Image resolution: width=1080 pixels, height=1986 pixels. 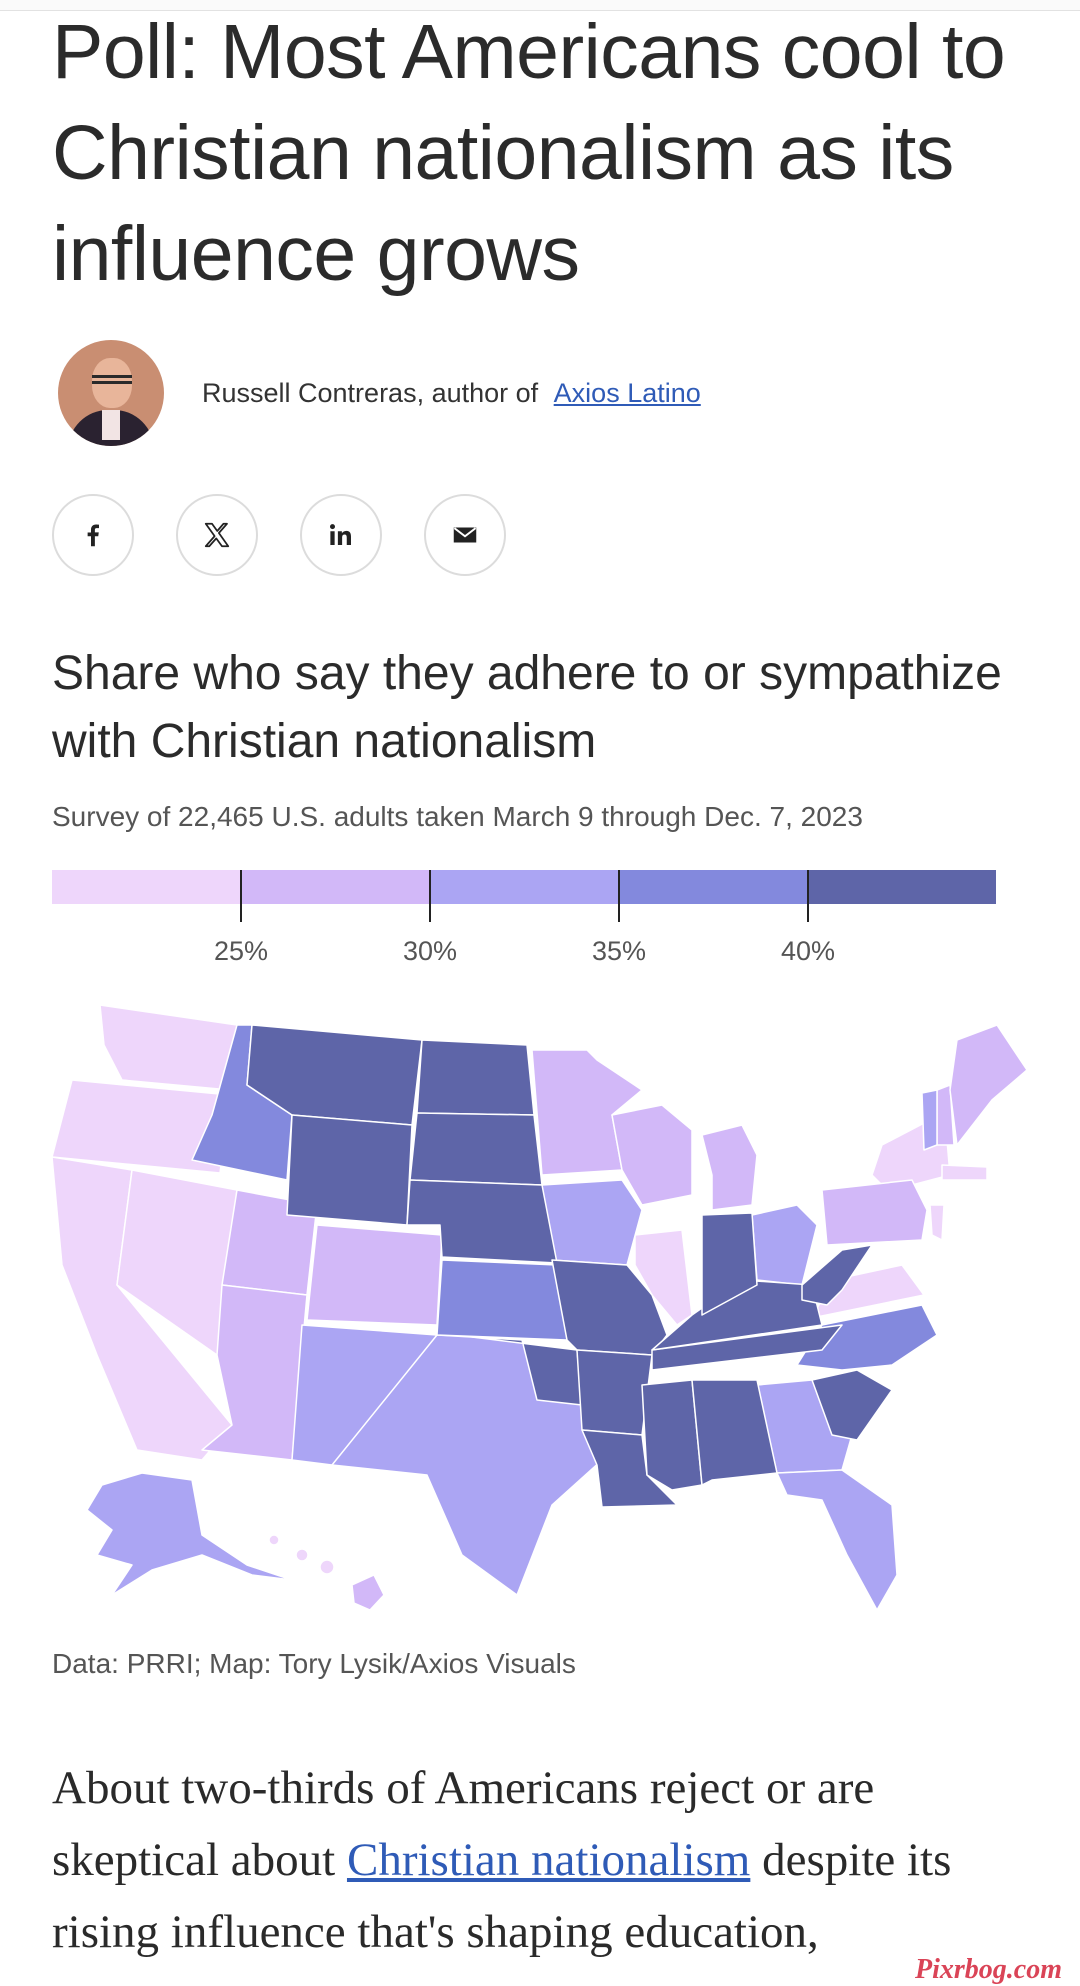 I want to click on state-north-dakota, so click(x=475, y=1077).